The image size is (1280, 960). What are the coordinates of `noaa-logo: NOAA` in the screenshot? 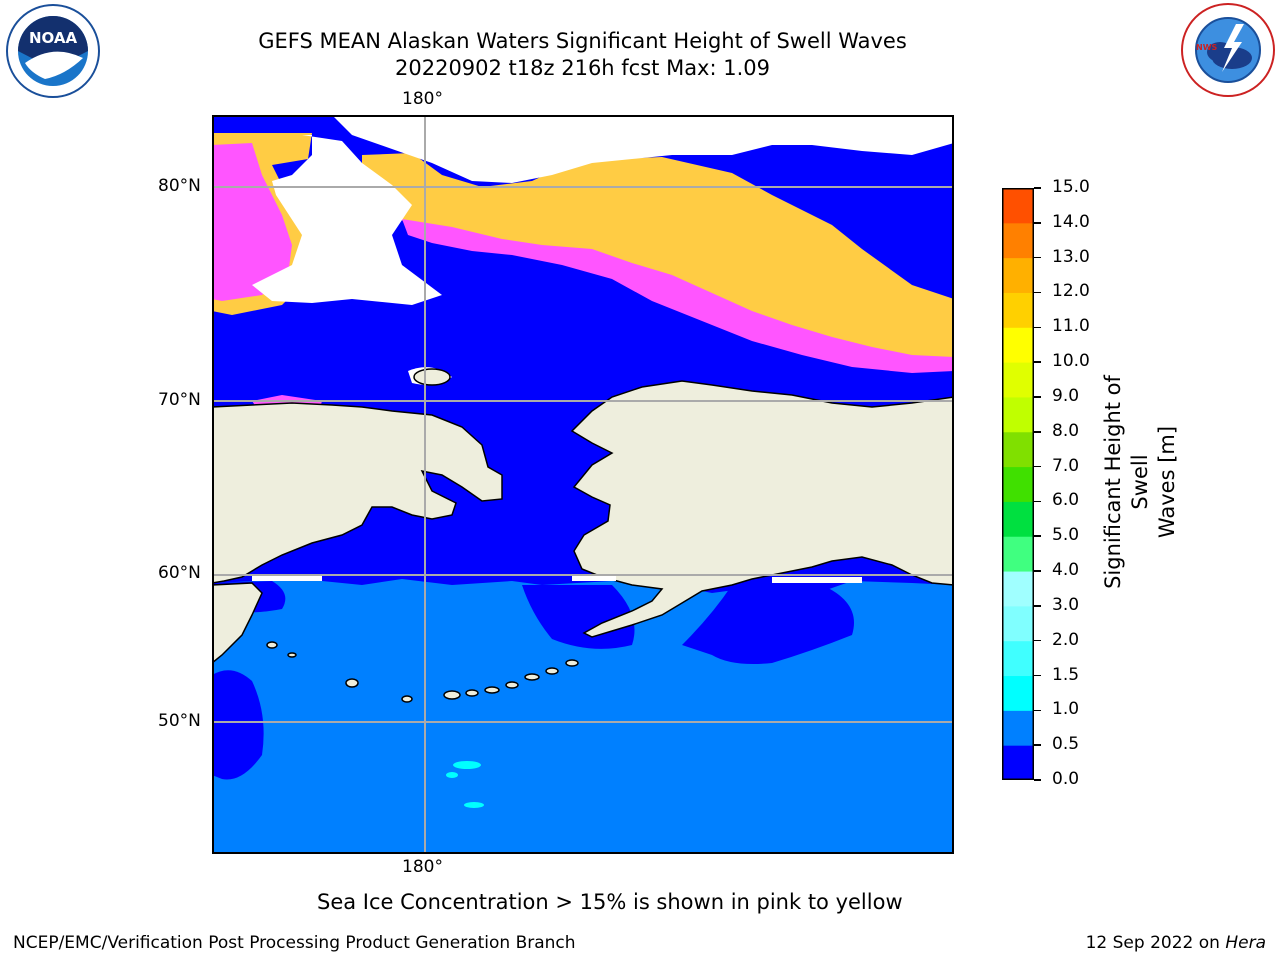 It's located at (53, 51).